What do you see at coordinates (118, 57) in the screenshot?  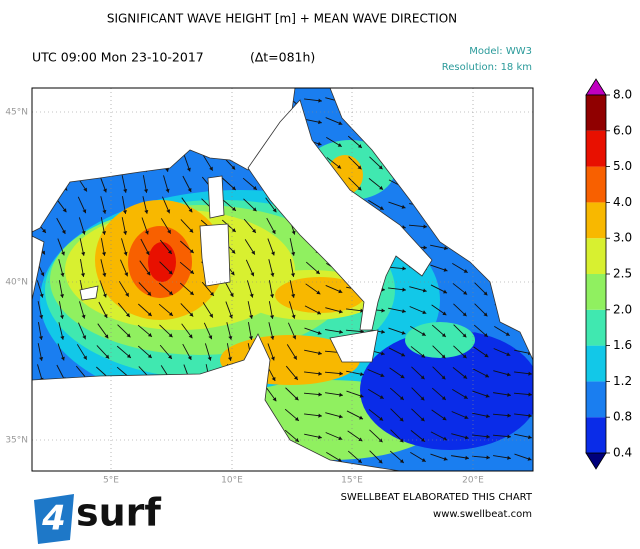 I see `time: UTC 09:00 Mon 23-10-2017` at bounding box center [118, 57].